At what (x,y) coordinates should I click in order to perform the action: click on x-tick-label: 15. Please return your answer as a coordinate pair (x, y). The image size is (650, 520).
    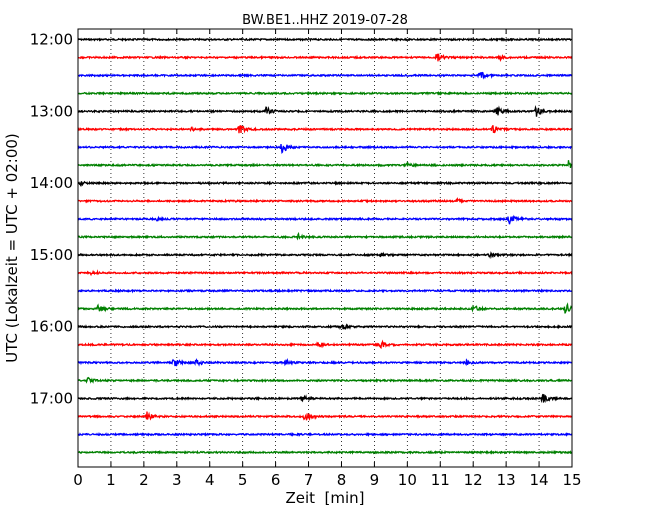
    Looking at the image, I should click on (571, 480).